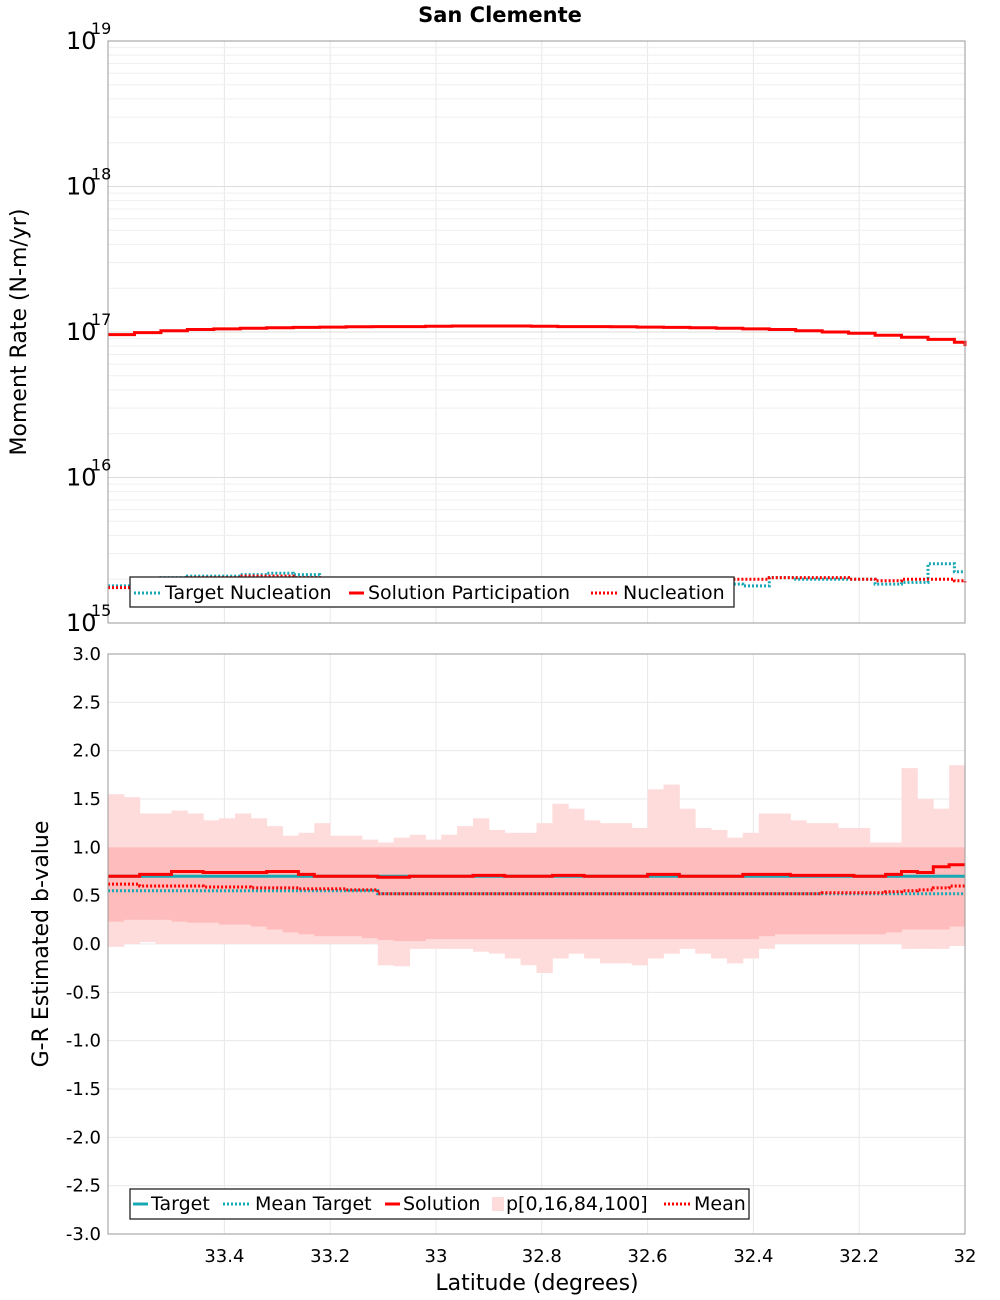  I want to click on legend-label-mean-target: Mean Target, so click(313, 1204).